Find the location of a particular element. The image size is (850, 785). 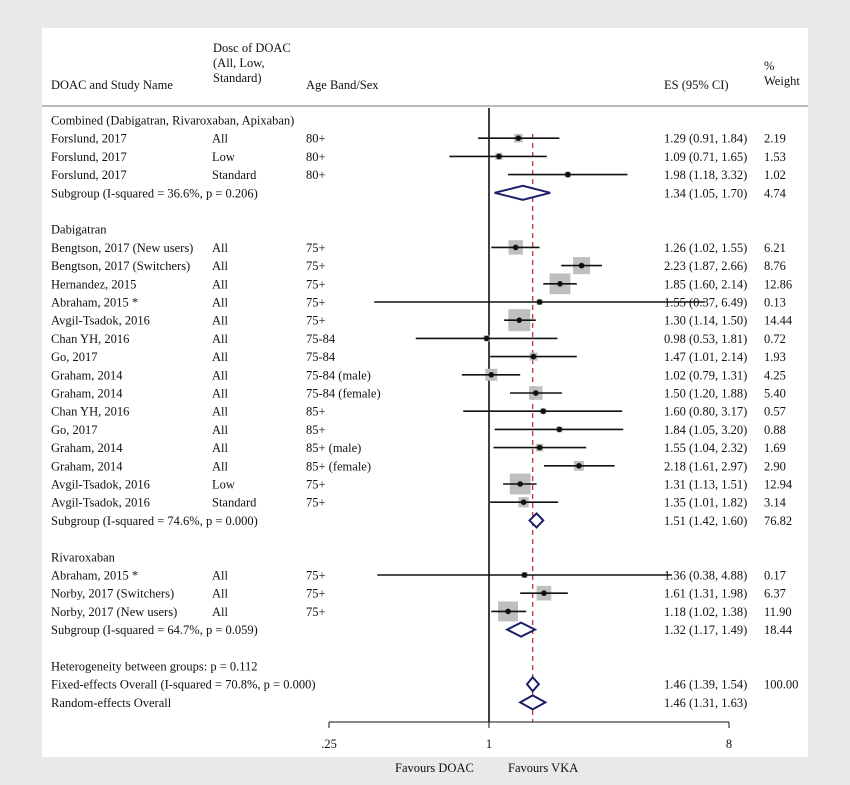

row-label-4: Subgroup (I-squared = 36.6%, p = 0.206) is located at coordinates (154, 193).